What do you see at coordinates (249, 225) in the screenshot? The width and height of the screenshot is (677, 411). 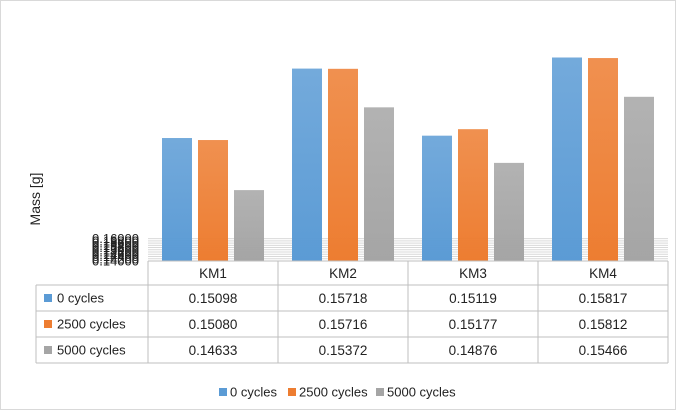 I see `bar-5000-cycles-KM1` at bounding box center [249, 225].